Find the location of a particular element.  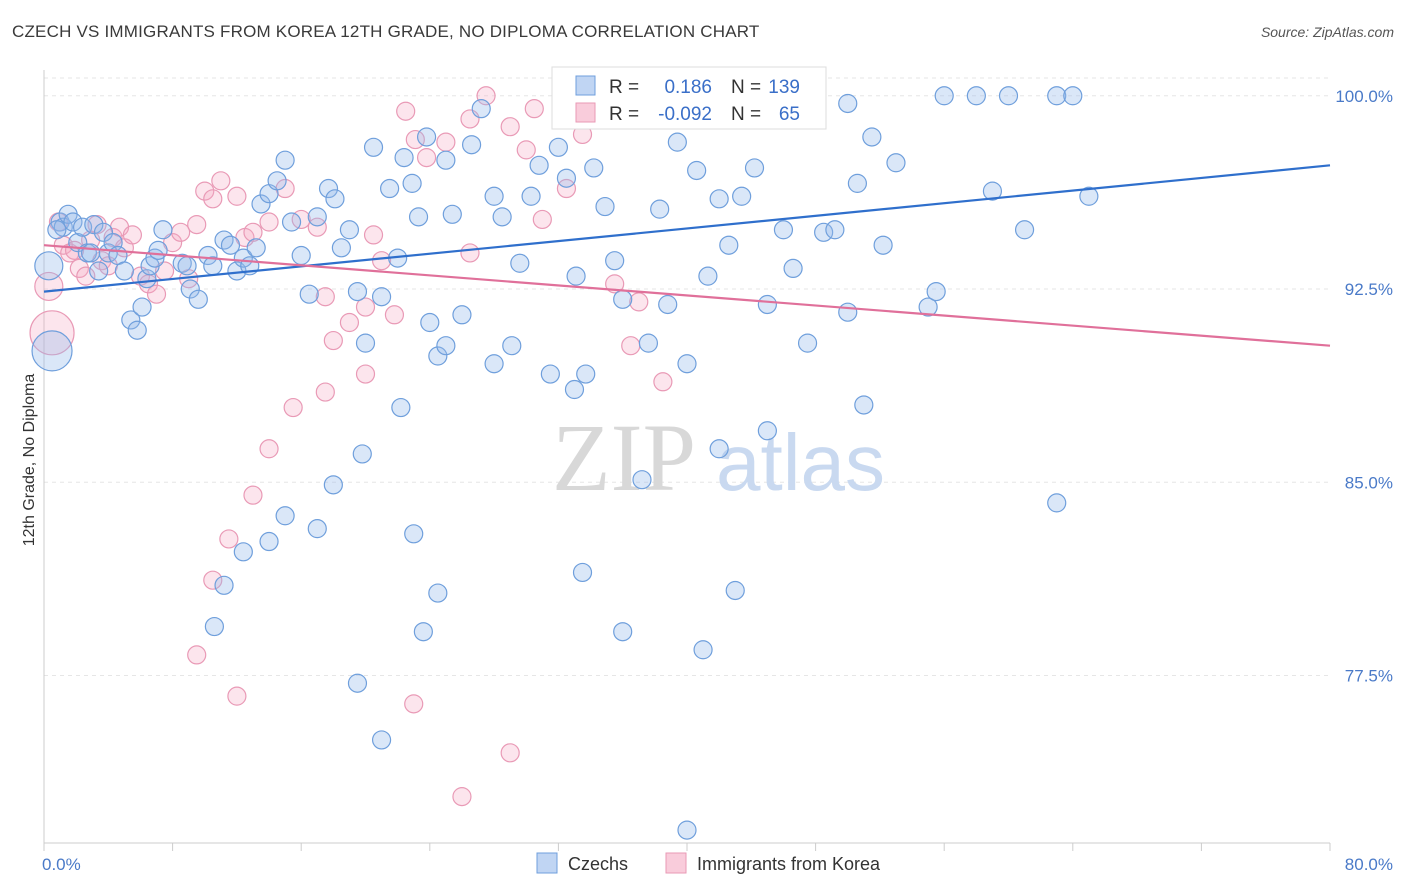

korea-n-value: 65 is located at coordinates (789, 114).